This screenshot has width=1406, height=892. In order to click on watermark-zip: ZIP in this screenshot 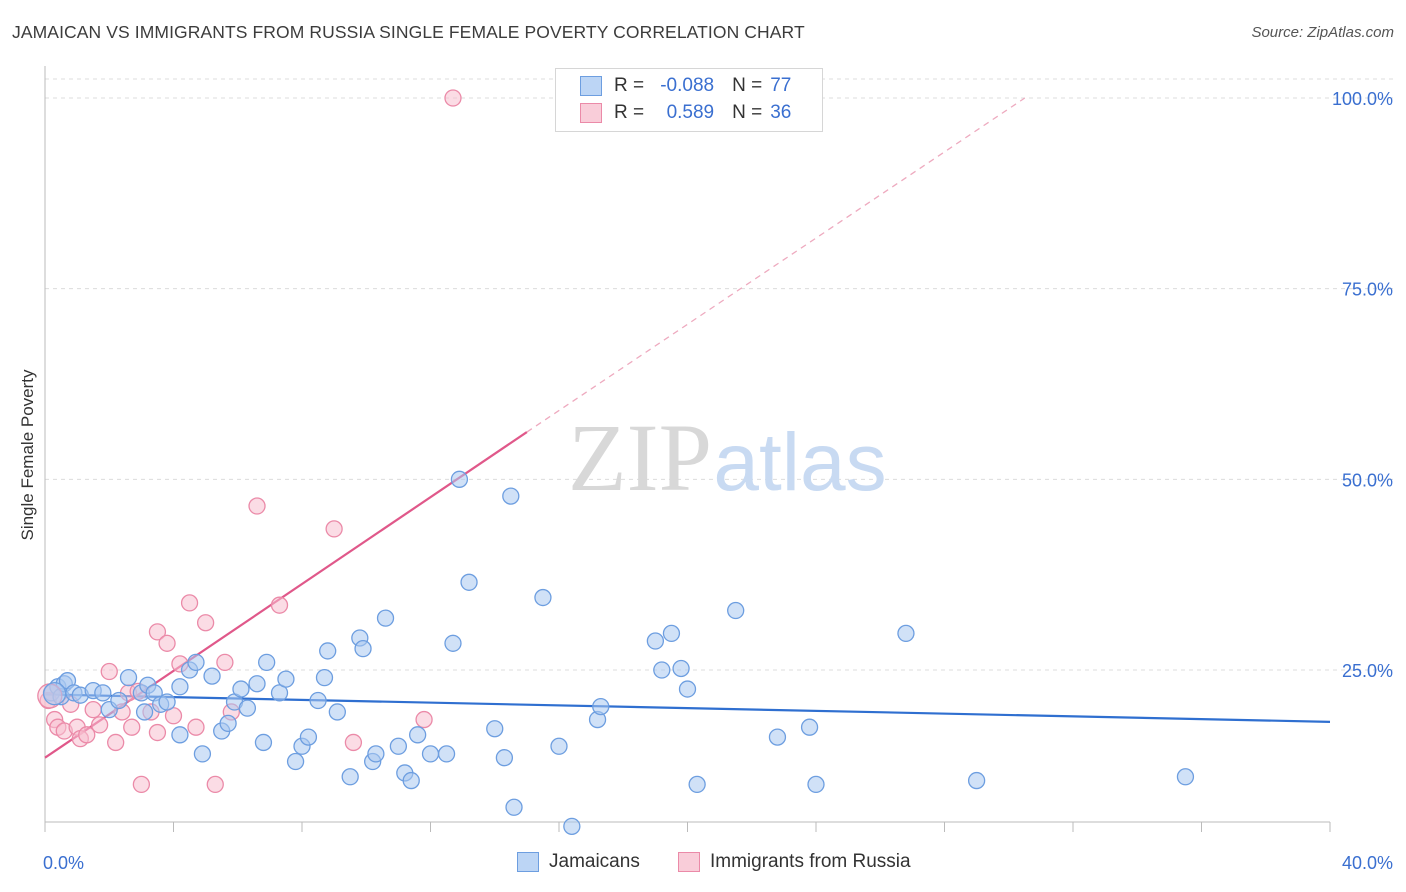, I will do `click(640, 457)`.